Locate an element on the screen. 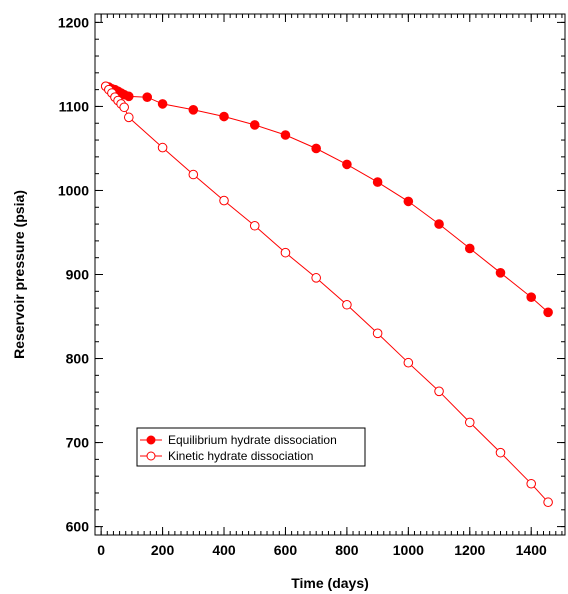 This screenshot has width=568, height=594. x-axis-title: Time (days) is located at coordinates (330, 583).